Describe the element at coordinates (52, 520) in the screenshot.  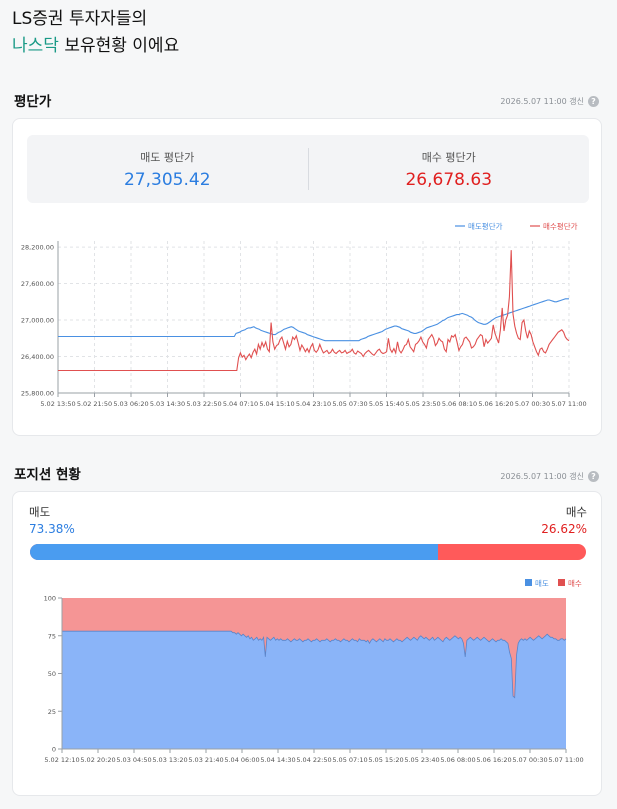
I see `sell-position: 매도 73.38%` at that location.